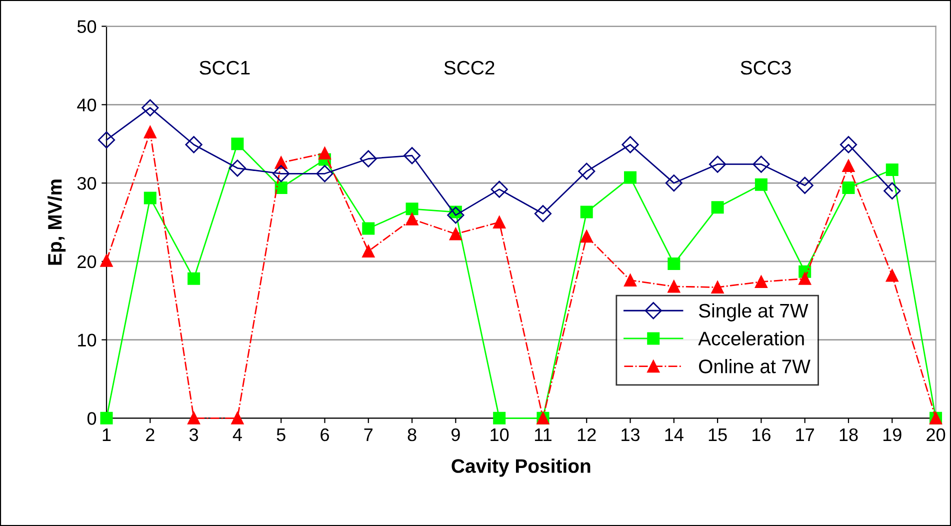 Image resolution: width=951 pixels, height=526 pixels. I want to click on x-tick-label: 3, so click(193, 435).